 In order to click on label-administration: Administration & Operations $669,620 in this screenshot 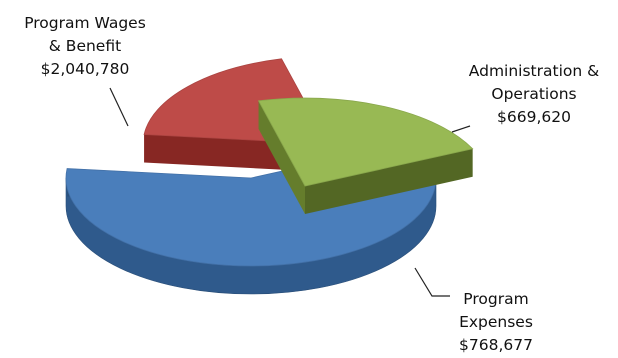, I will do `click(534, 94)`.